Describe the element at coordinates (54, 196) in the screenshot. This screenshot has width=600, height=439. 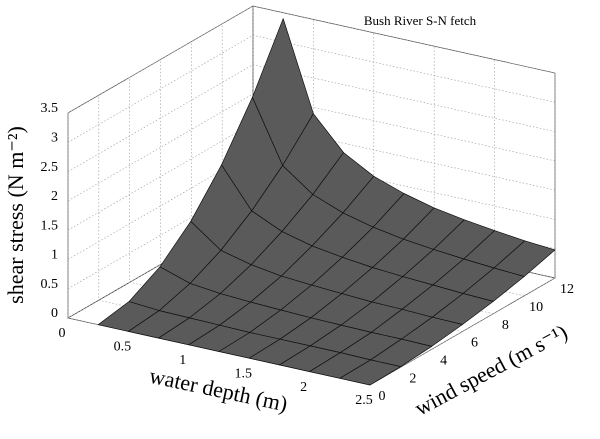
I see `z-tick-label: 2` at that location.